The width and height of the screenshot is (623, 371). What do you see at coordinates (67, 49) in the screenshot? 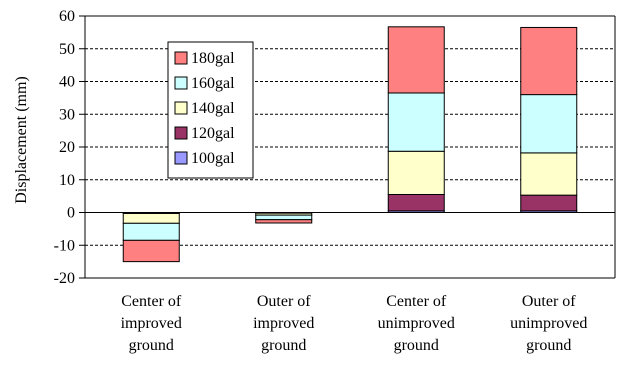
I see `y-tick-label: 50` at bounding box center [67, 49].